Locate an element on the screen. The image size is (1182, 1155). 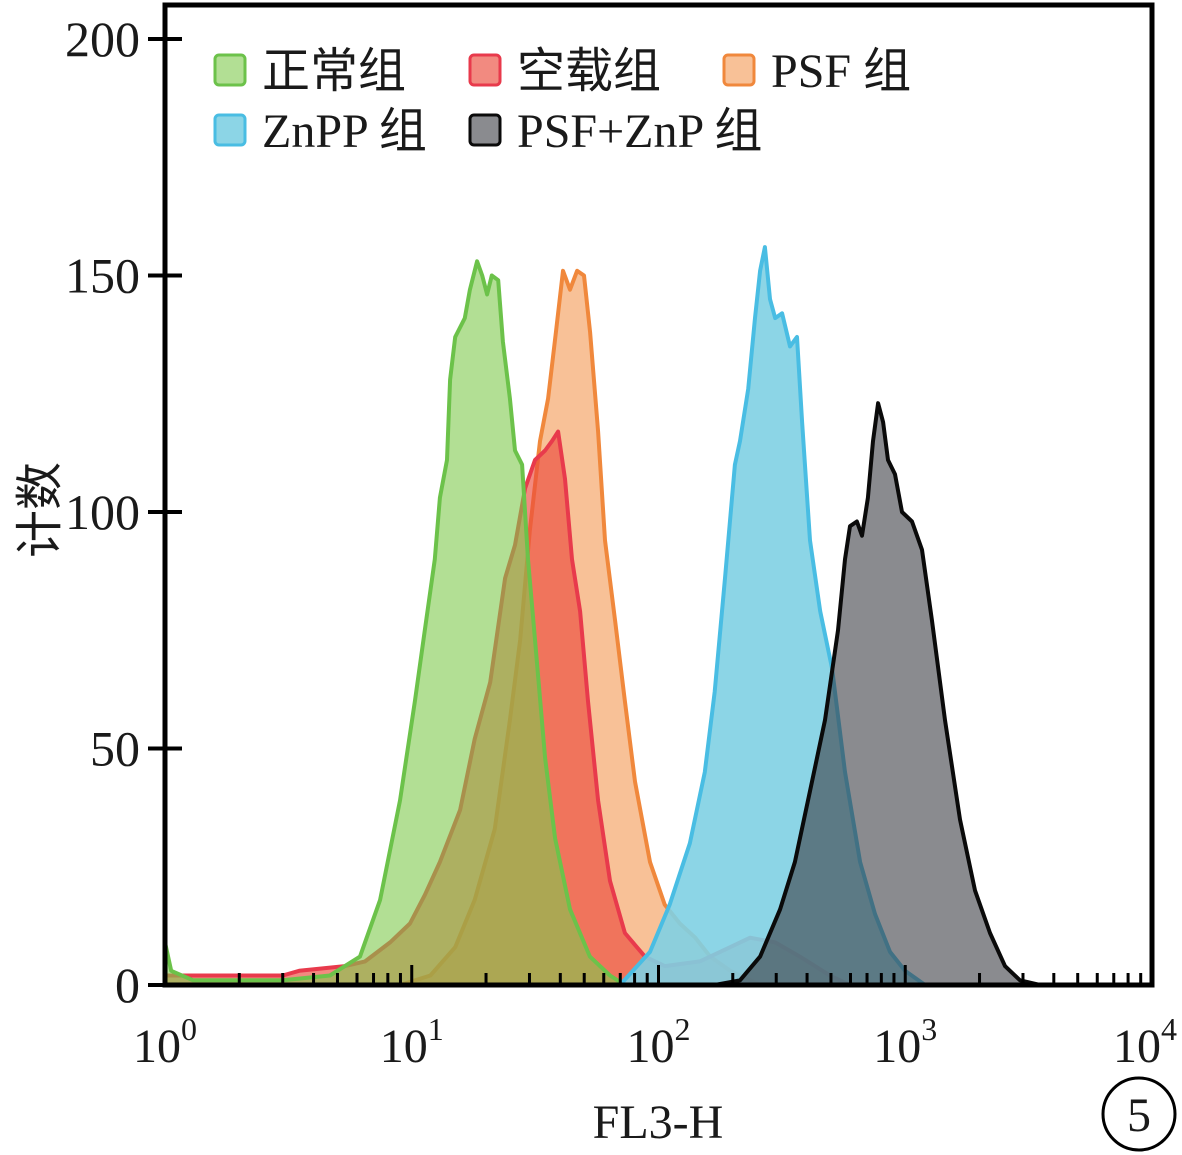
y-tick-label: 50 is located at coordinates (115, 749).